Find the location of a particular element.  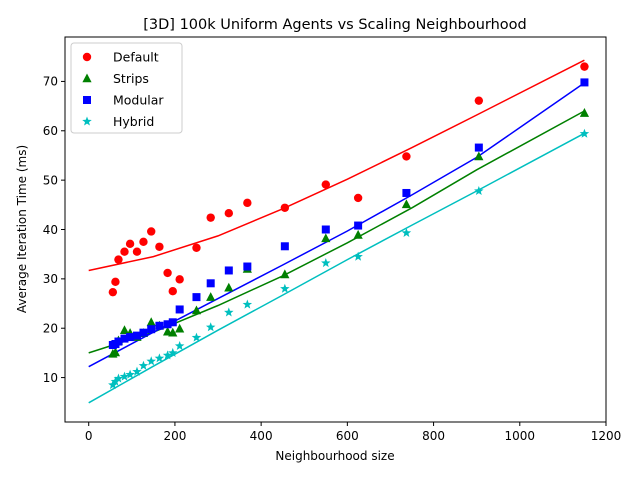

y-tick-label: 70 is located at coordinates (50, 82).